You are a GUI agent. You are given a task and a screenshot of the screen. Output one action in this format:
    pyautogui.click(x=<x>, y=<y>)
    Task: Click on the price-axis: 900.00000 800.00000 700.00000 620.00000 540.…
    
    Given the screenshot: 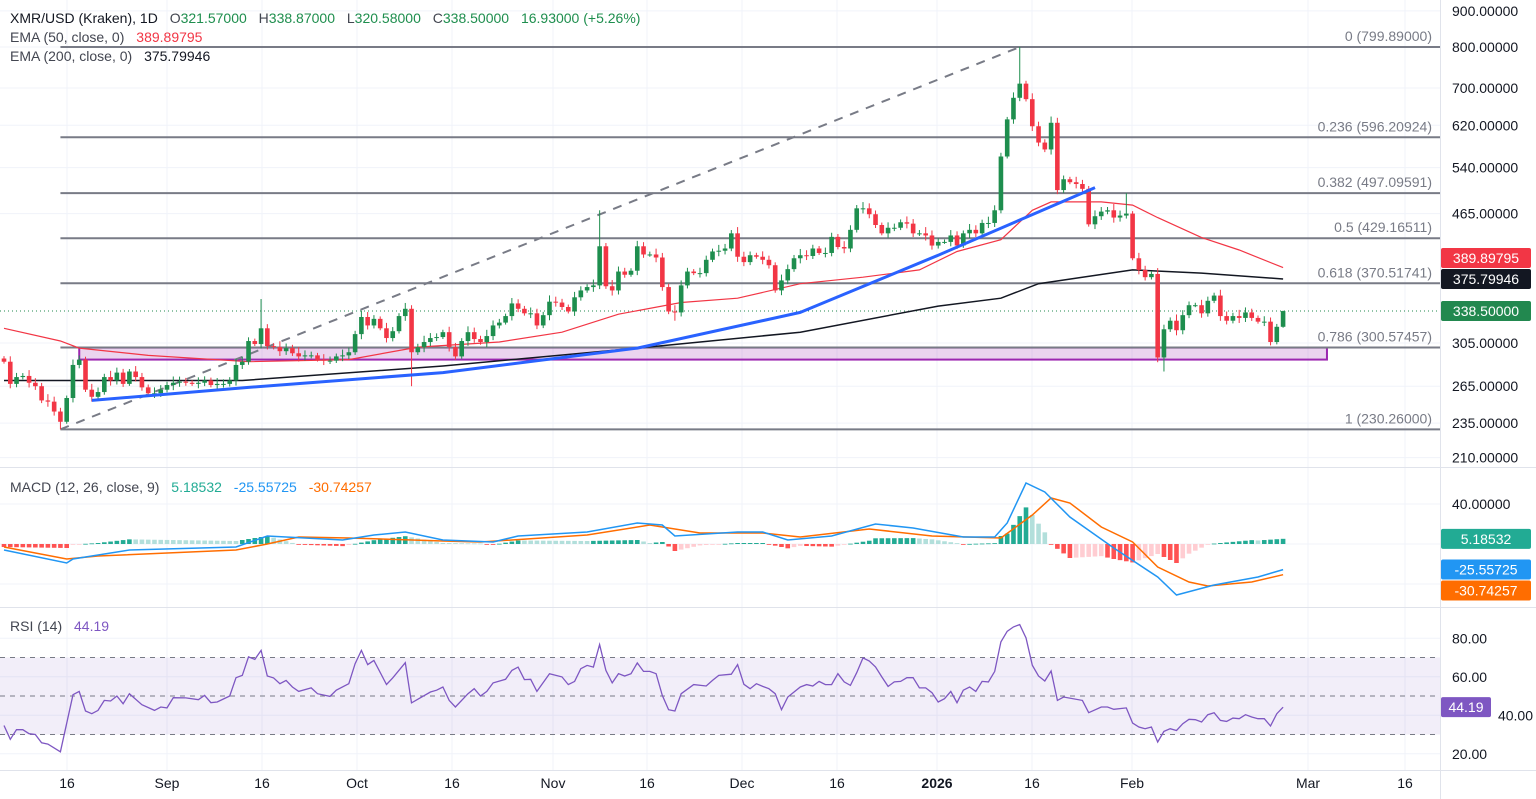 What is the action you would take?
    pyautogui.click(x=1486, y=234)
    